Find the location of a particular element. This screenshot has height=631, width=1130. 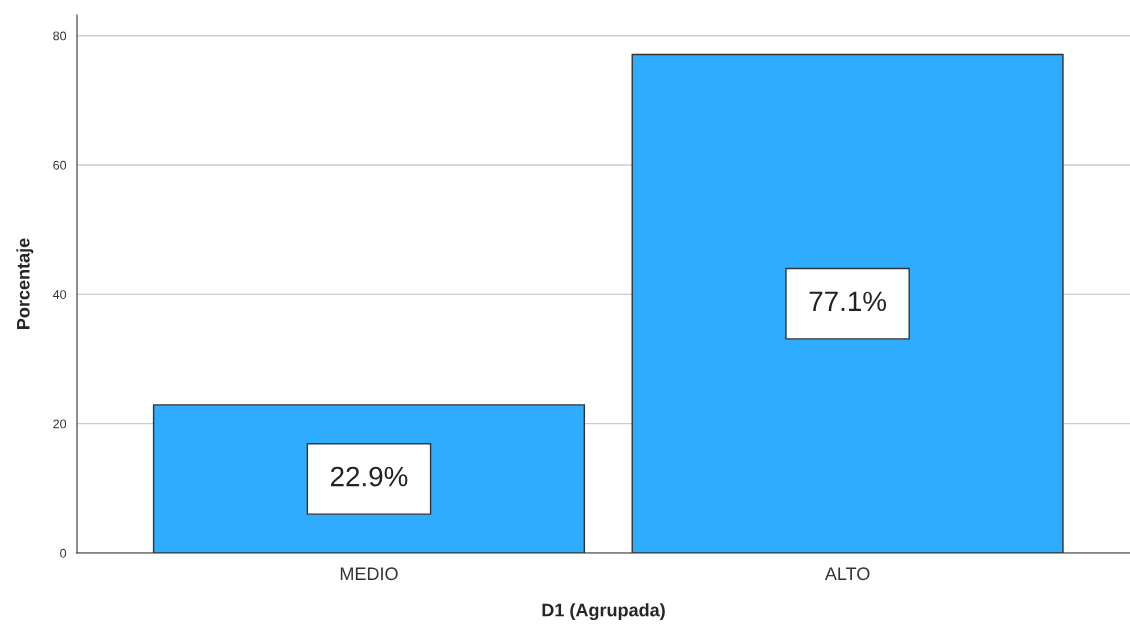

y-tick-label: 20 is located at coordinates (60, 424).